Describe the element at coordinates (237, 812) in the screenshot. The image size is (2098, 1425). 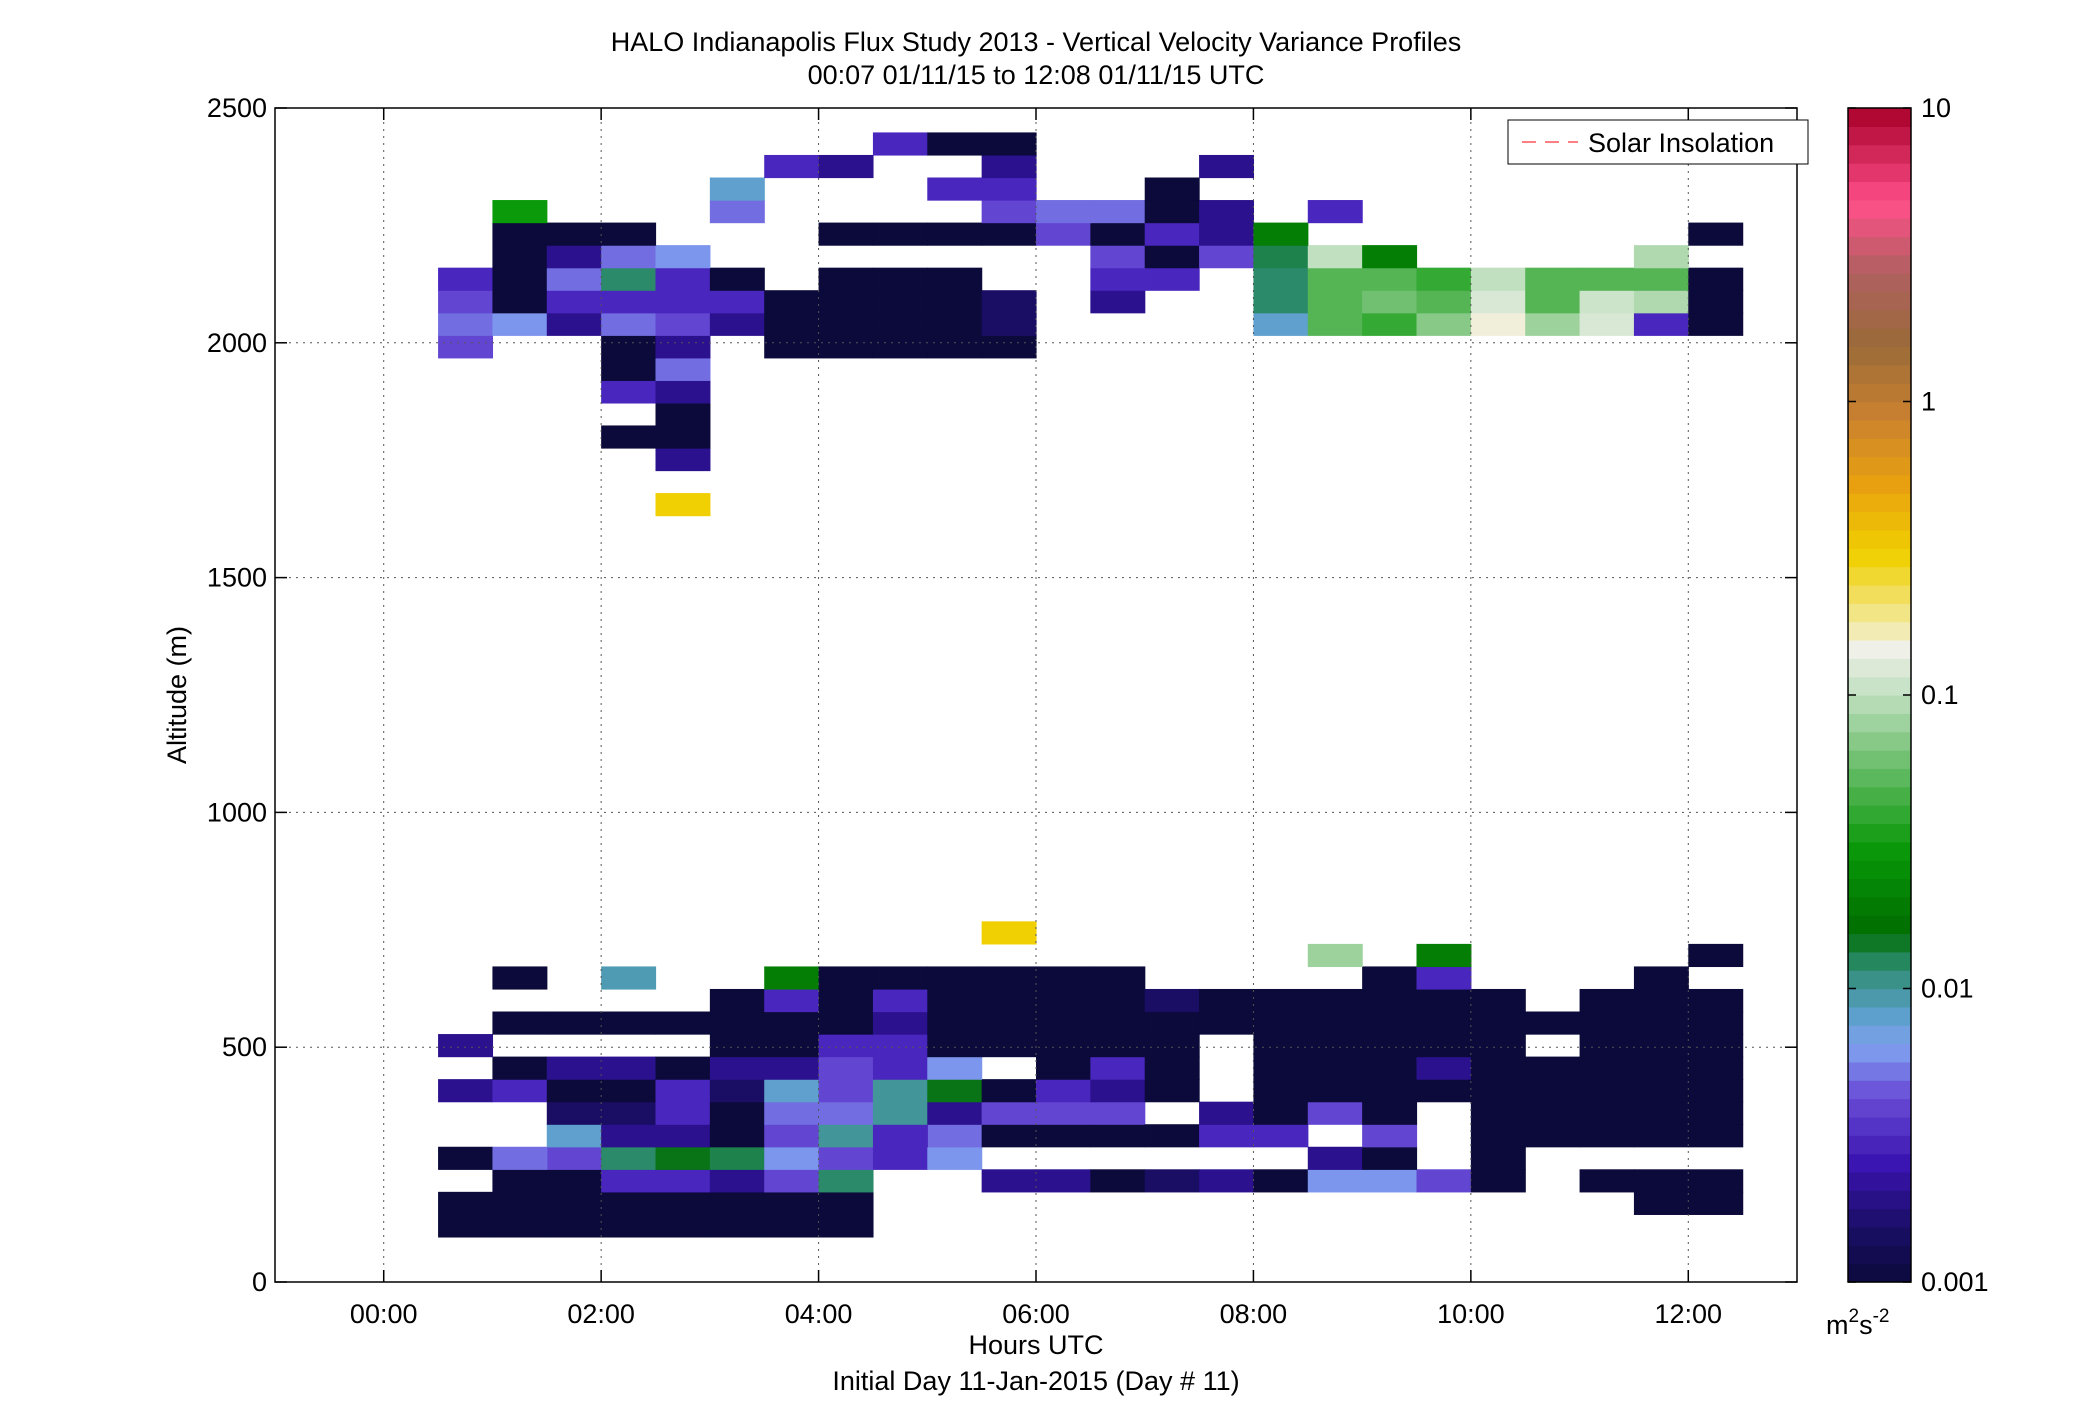
I see `y-tick-label: 1000` at that location.